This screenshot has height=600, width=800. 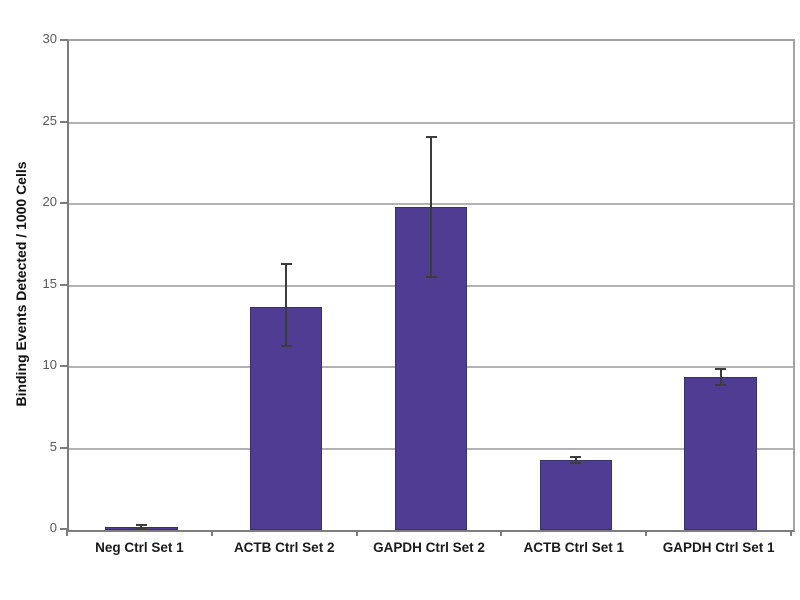 What do you see at coordinates (49, 283) in the screenshot?
I see `y-tick-label: 15` at bounding box center [49, 283].